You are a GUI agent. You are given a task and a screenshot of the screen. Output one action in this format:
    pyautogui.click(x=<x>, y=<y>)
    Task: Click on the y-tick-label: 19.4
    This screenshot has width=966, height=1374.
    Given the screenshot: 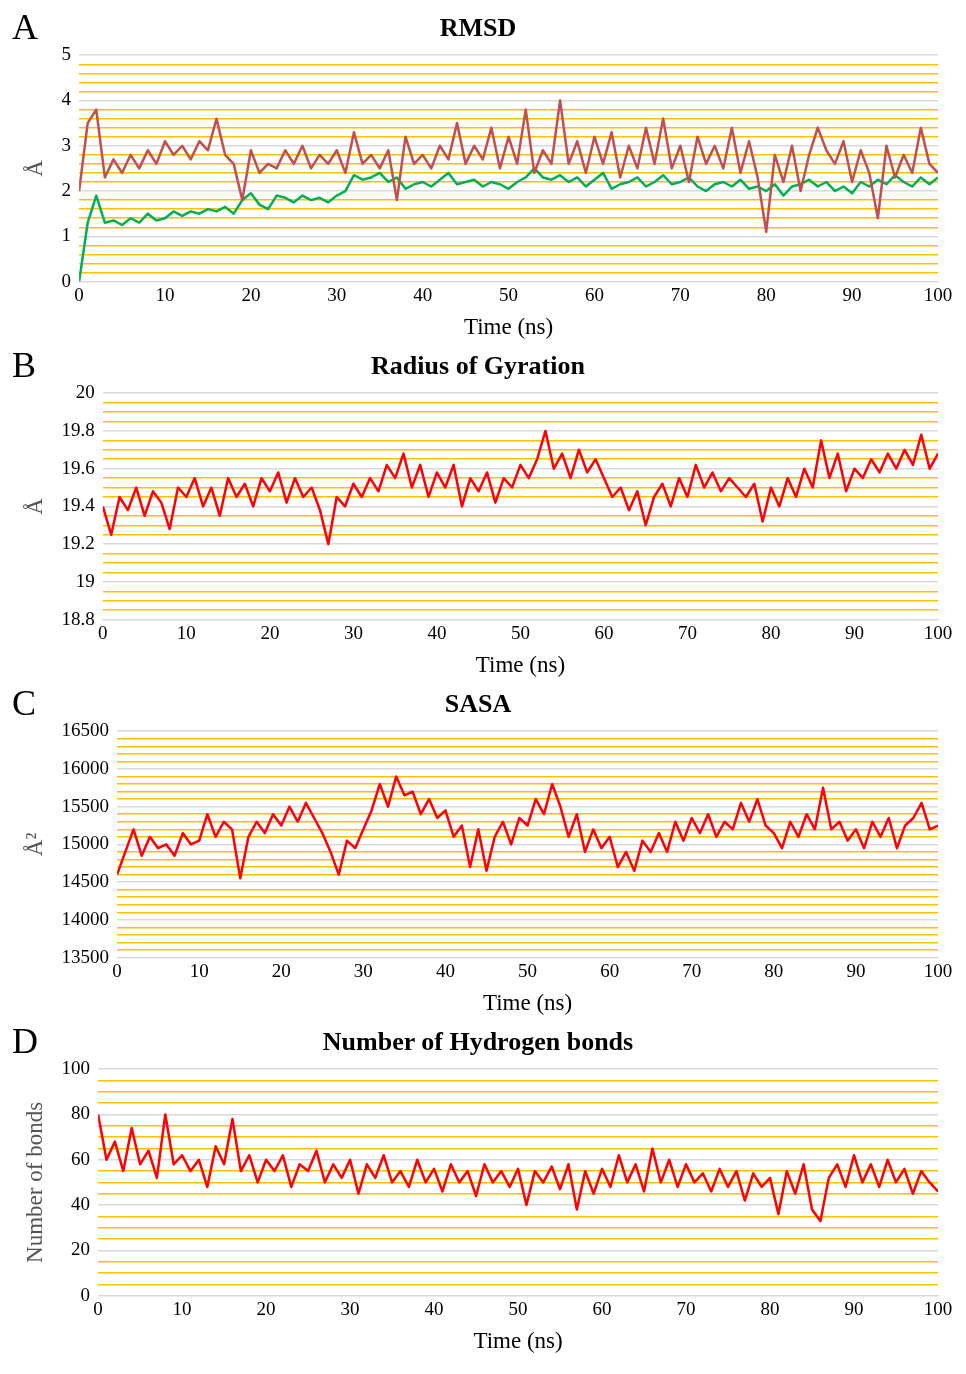 What is the action you would take?
    pyautogui.click(x=78, y=505)
    